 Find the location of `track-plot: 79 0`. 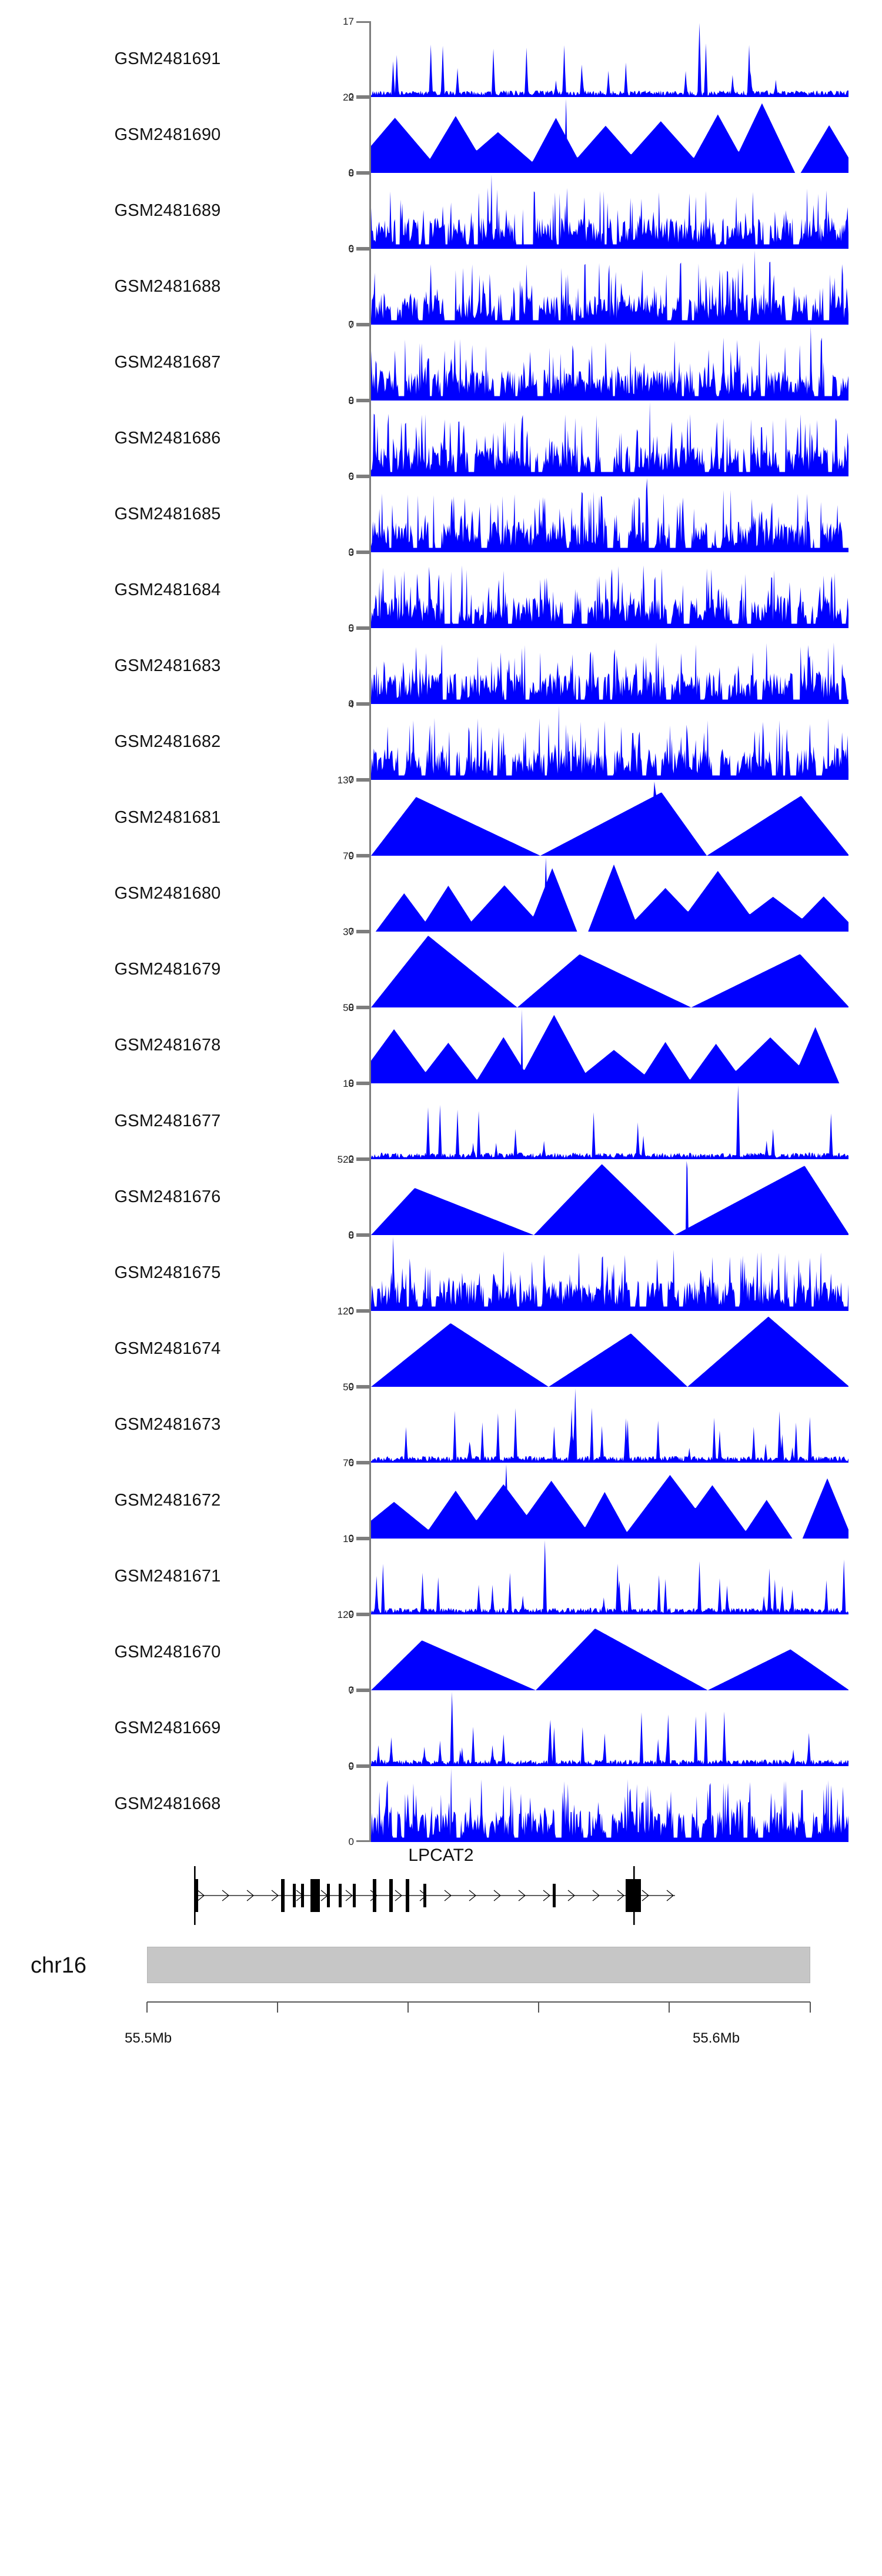

track-plot: 79 0 is located at coordinates (595, 893).